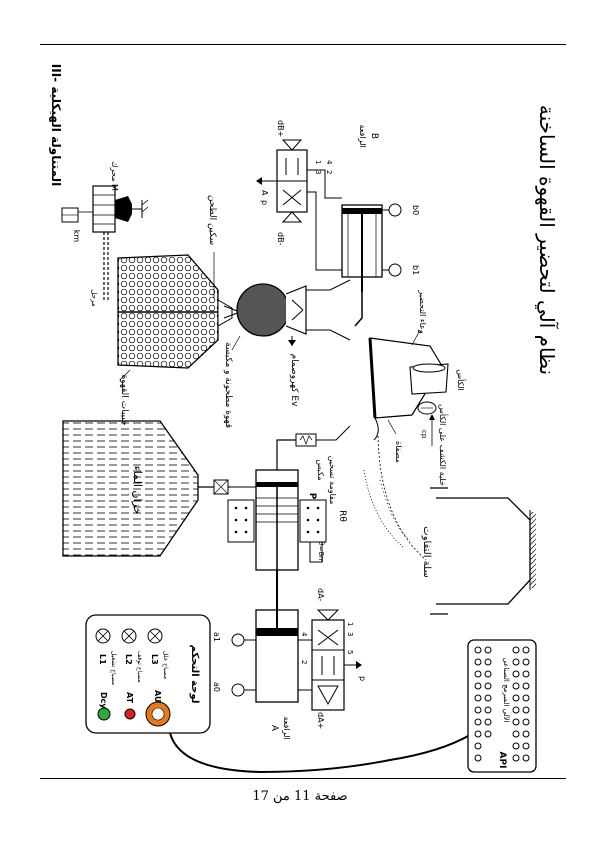 The image size is (600, 849). I want to click on lamp-l2-id: L2, so click(128, 659).